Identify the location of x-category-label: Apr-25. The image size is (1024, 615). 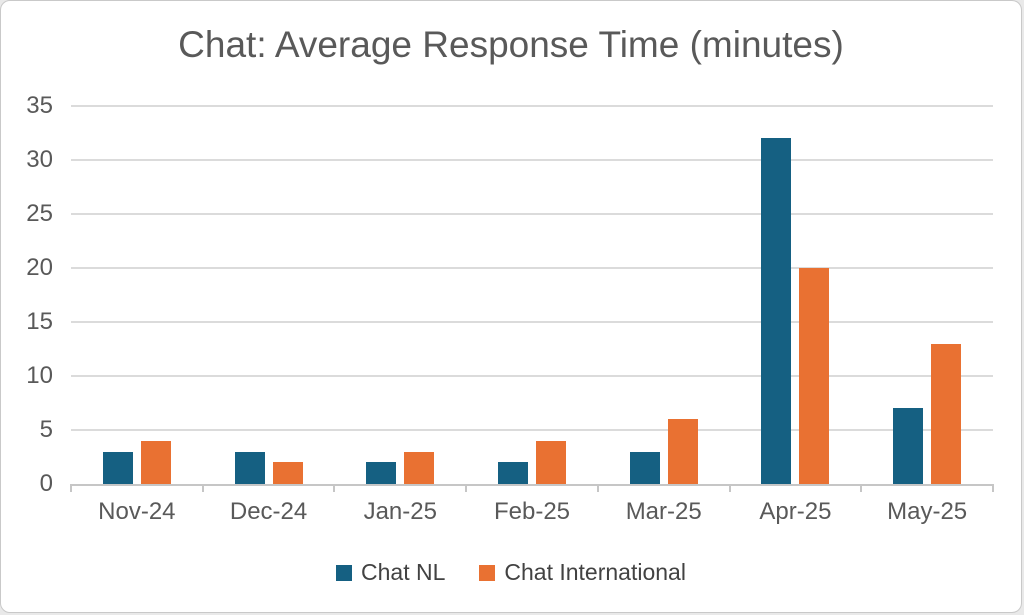
(795, 511).